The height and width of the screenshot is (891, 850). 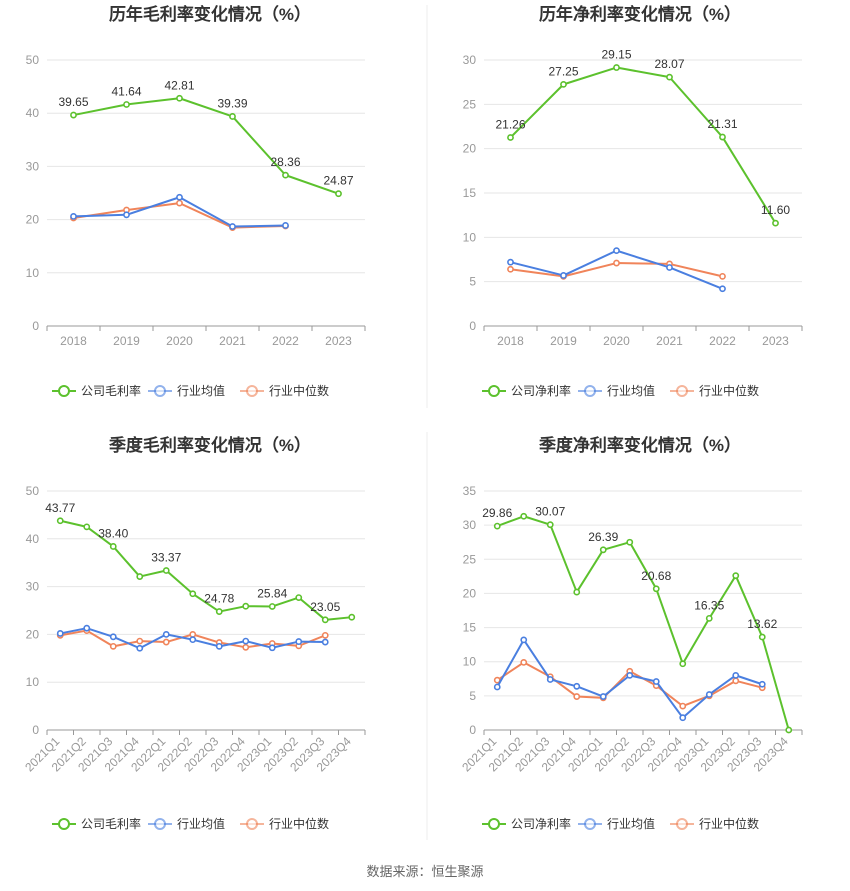 I want to click on y-tick-label: 0, so click(x=472, y=730).